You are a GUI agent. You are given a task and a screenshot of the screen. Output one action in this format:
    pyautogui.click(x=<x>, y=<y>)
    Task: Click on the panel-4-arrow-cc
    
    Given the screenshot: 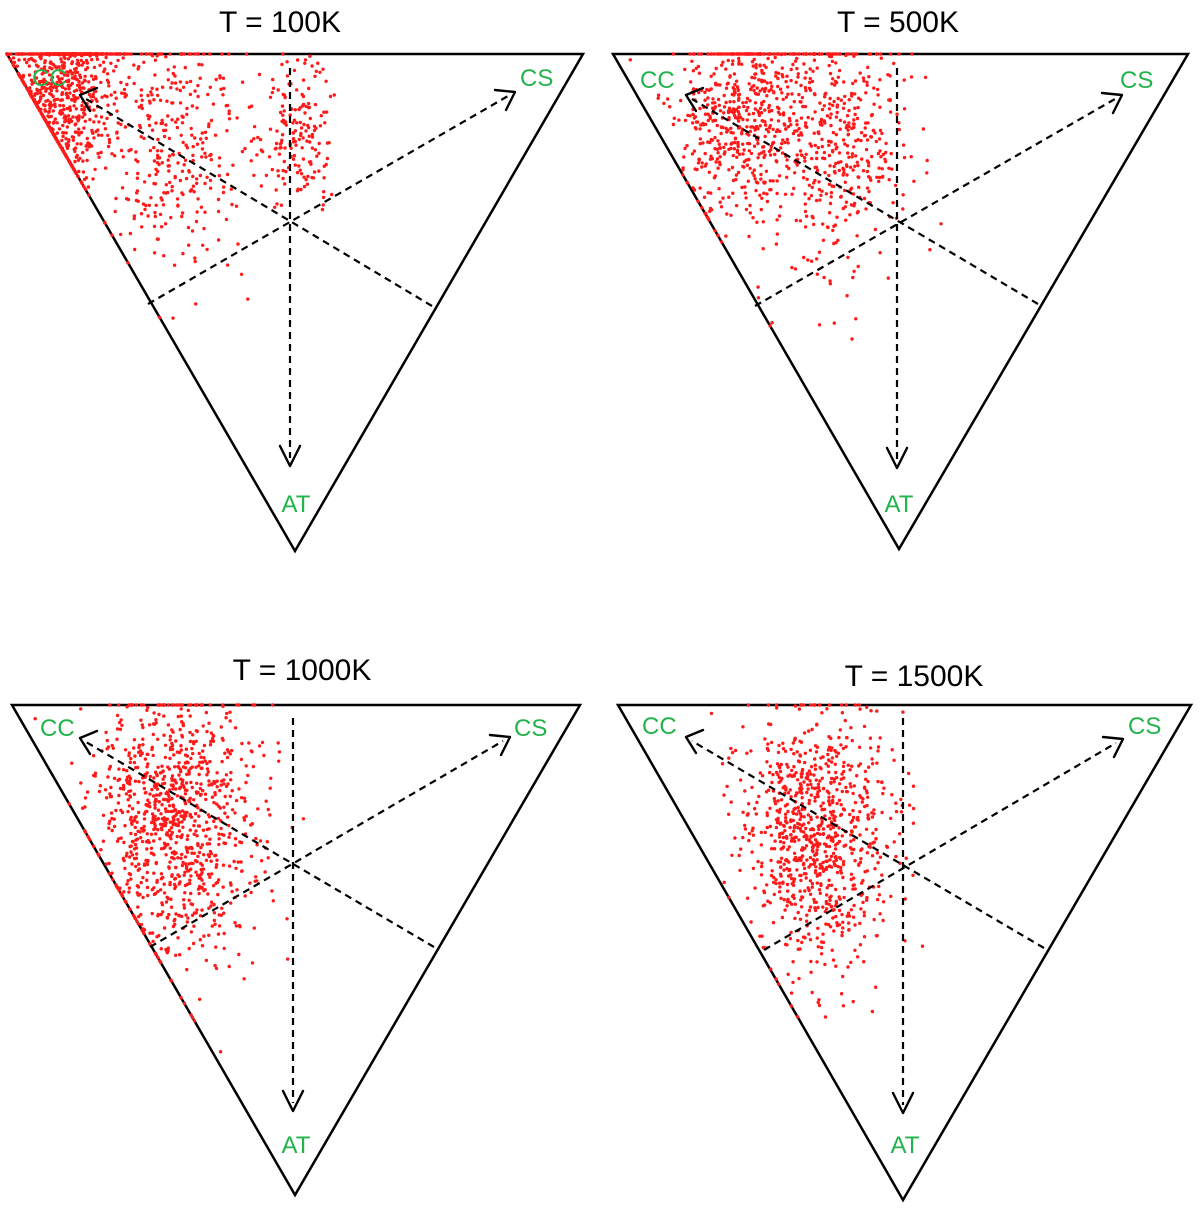 What is the action you would take?
    pyautogui.click(x=694, y=741)
    